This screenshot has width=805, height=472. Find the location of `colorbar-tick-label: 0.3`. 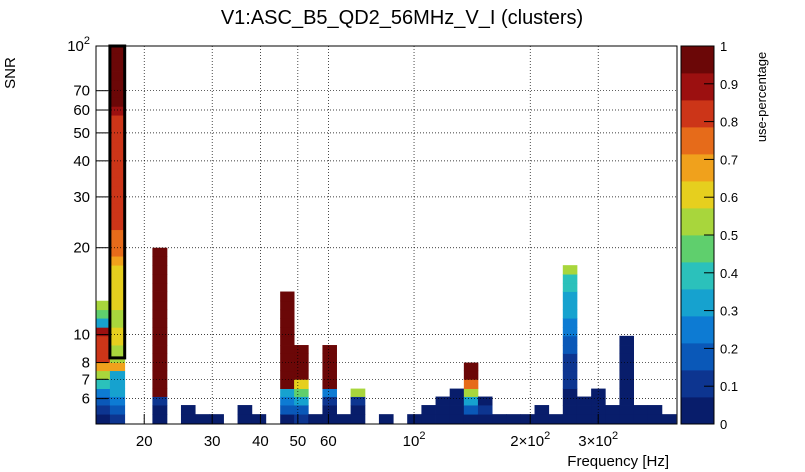

colorbar-tick-label: 0.3 is located at coordinates (729, 311).